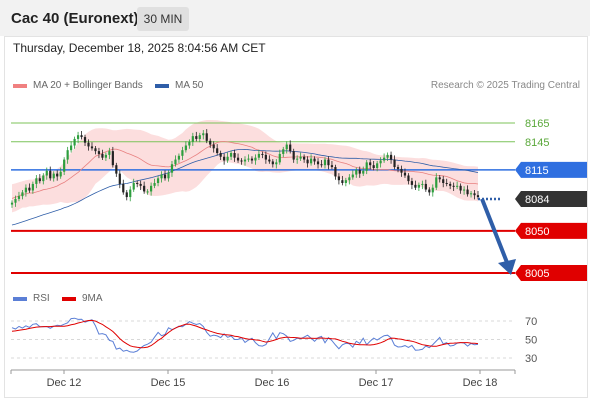 This screenshot has height=400, width=590. I want to click on level-label-8084: 8084, so click(537, 200).